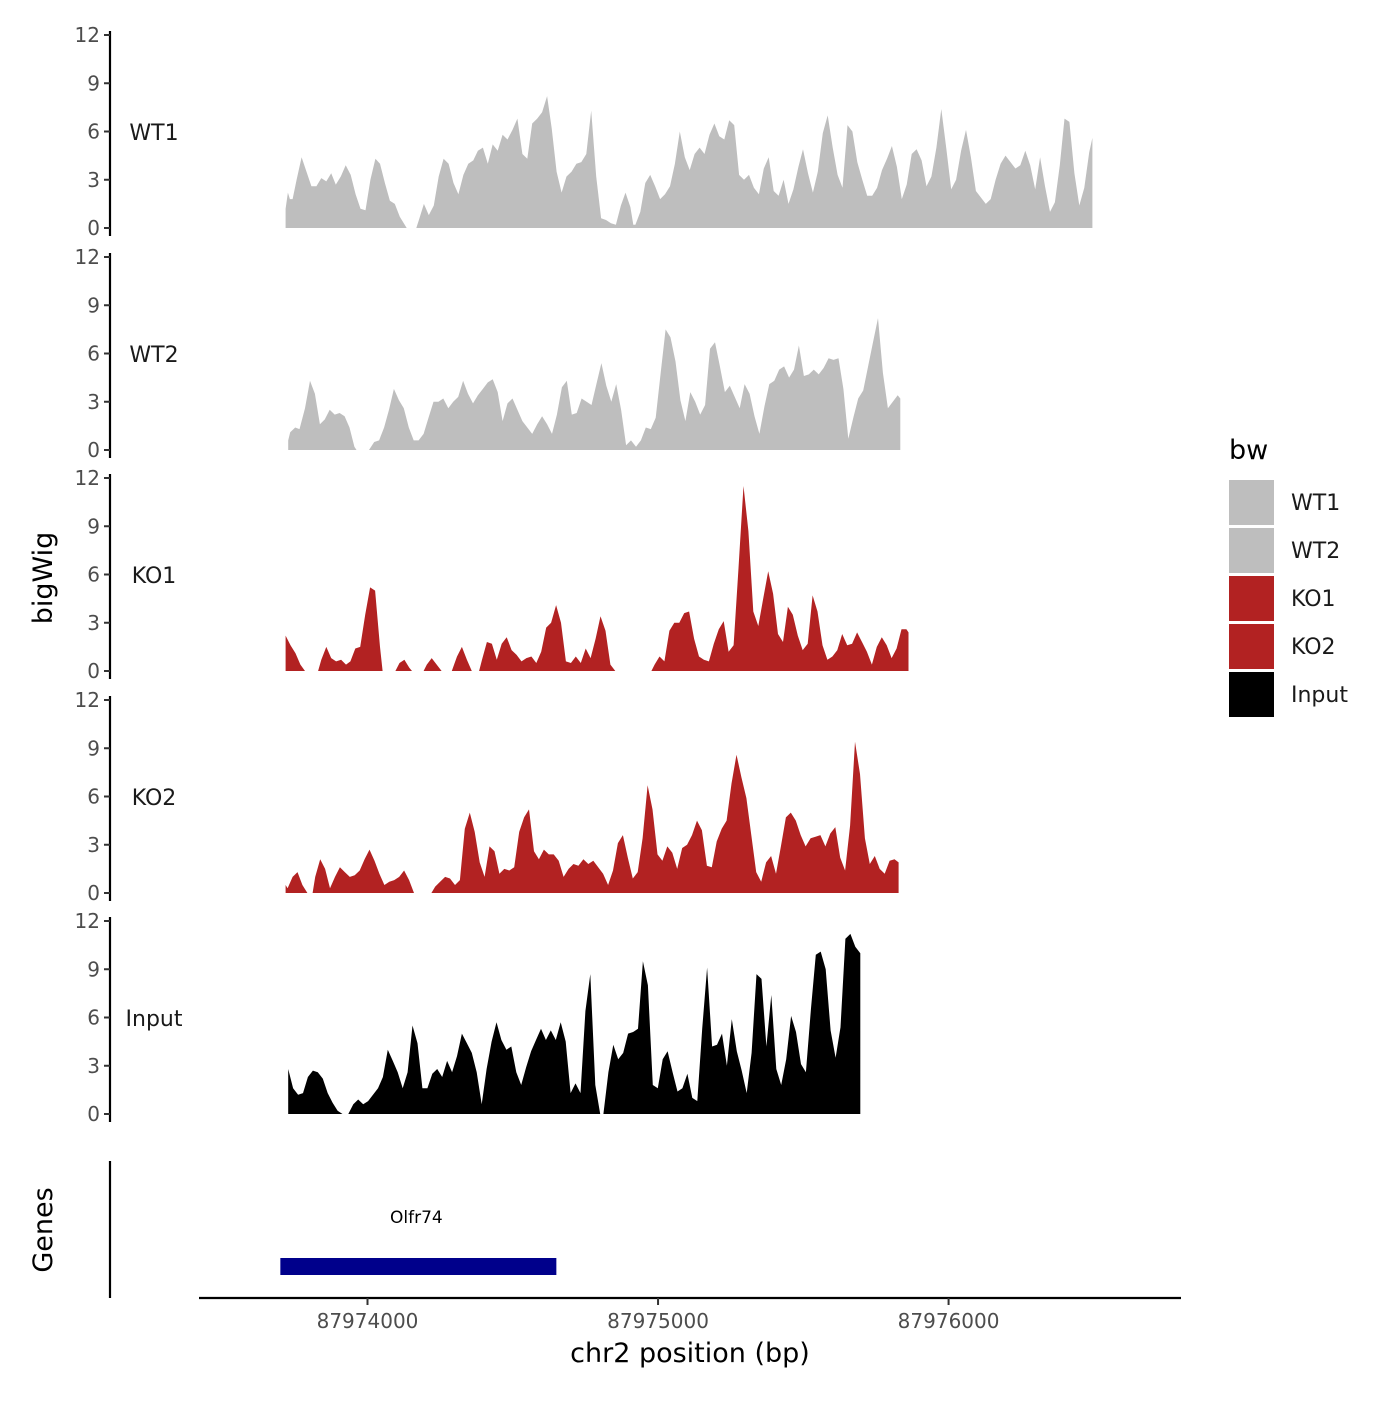 The image size is (1400, 1404). I want to click on legend-label: KO2, so click(1313, 647).